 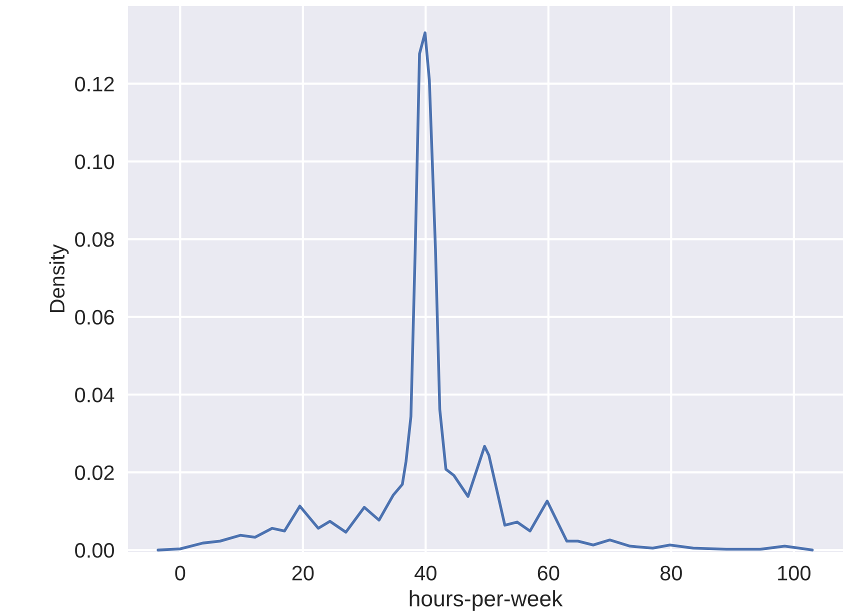 I want to click on y-tick-label: 0.02, so click(x=94, y=472).